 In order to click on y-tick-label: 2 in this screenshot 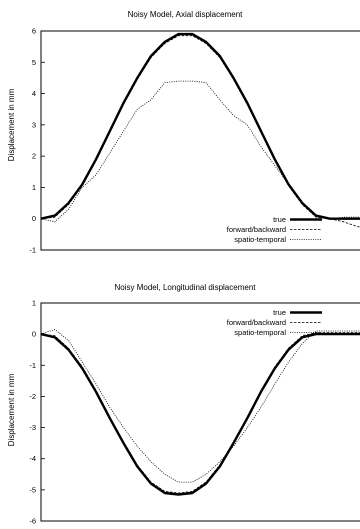, I will do `click(34, 156)`.